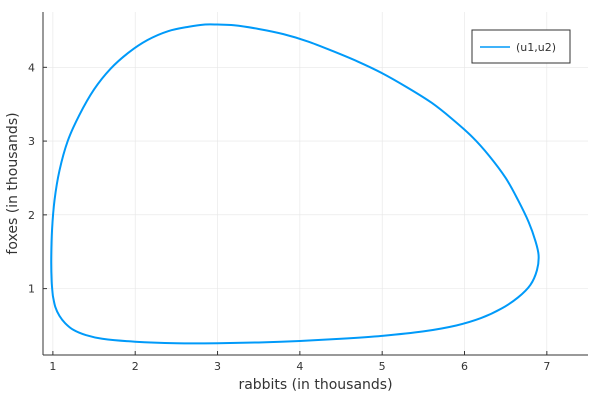 This screenshot has width=600, height=400. What do you see at coordinates (546, 366) in the screenshot?
I see `x-tick-label: 7` at bounding box center [546, 366].